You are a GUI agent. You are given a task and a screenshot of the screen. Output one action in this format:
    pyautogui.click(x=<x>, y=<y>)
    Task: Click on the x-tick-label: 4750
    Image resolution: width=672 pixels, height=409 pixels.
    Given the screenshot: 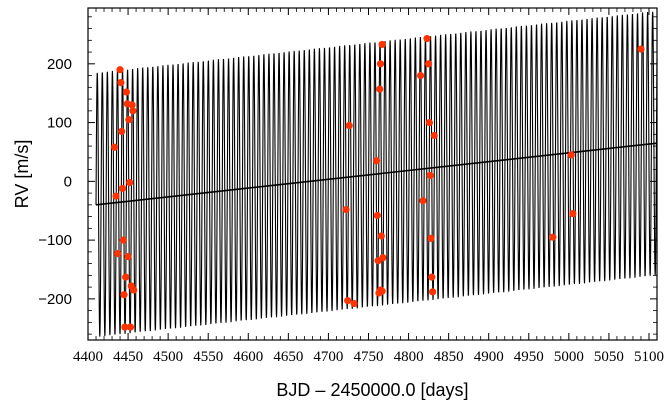 What is the action you would take?
    pyautogui.click(x=368, y=357)
    